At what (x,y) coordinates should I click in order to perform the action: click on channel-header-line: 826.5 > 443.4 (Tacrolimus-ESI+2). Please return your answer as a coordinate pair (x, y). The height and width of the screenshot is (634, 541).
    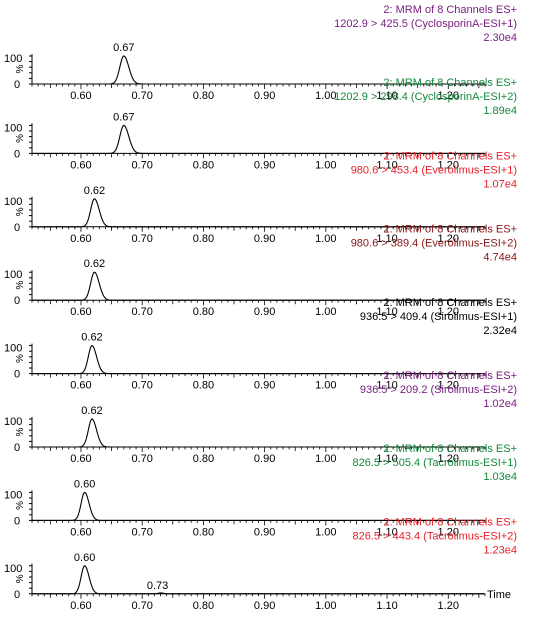
    Looking at the image, I should click on (435, 536).